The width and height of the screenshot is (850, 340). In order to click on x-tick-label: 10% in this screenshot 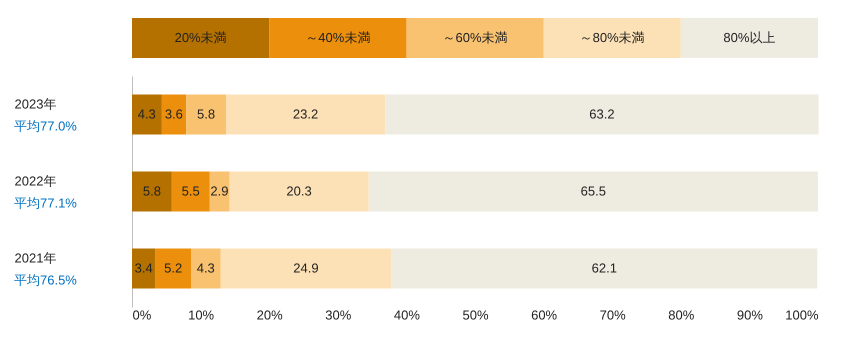, I will do `click(201, 315)`.